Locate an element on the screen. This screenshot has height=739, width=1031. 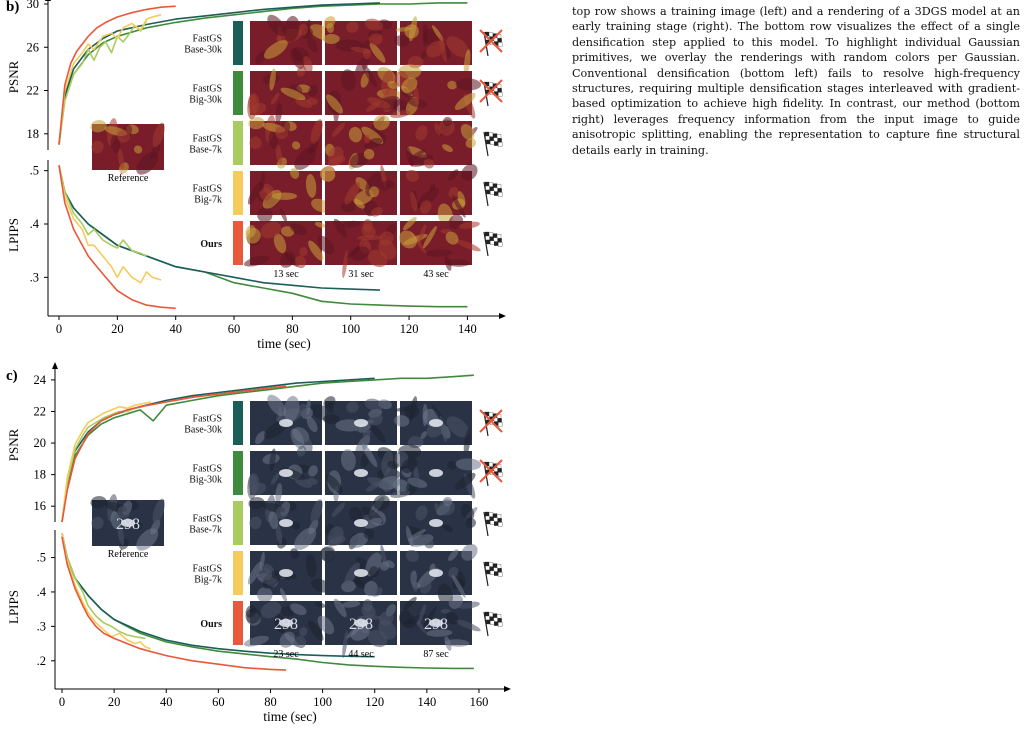
lpips-y-tick-label: .3 is located at coordinates (41, 626).